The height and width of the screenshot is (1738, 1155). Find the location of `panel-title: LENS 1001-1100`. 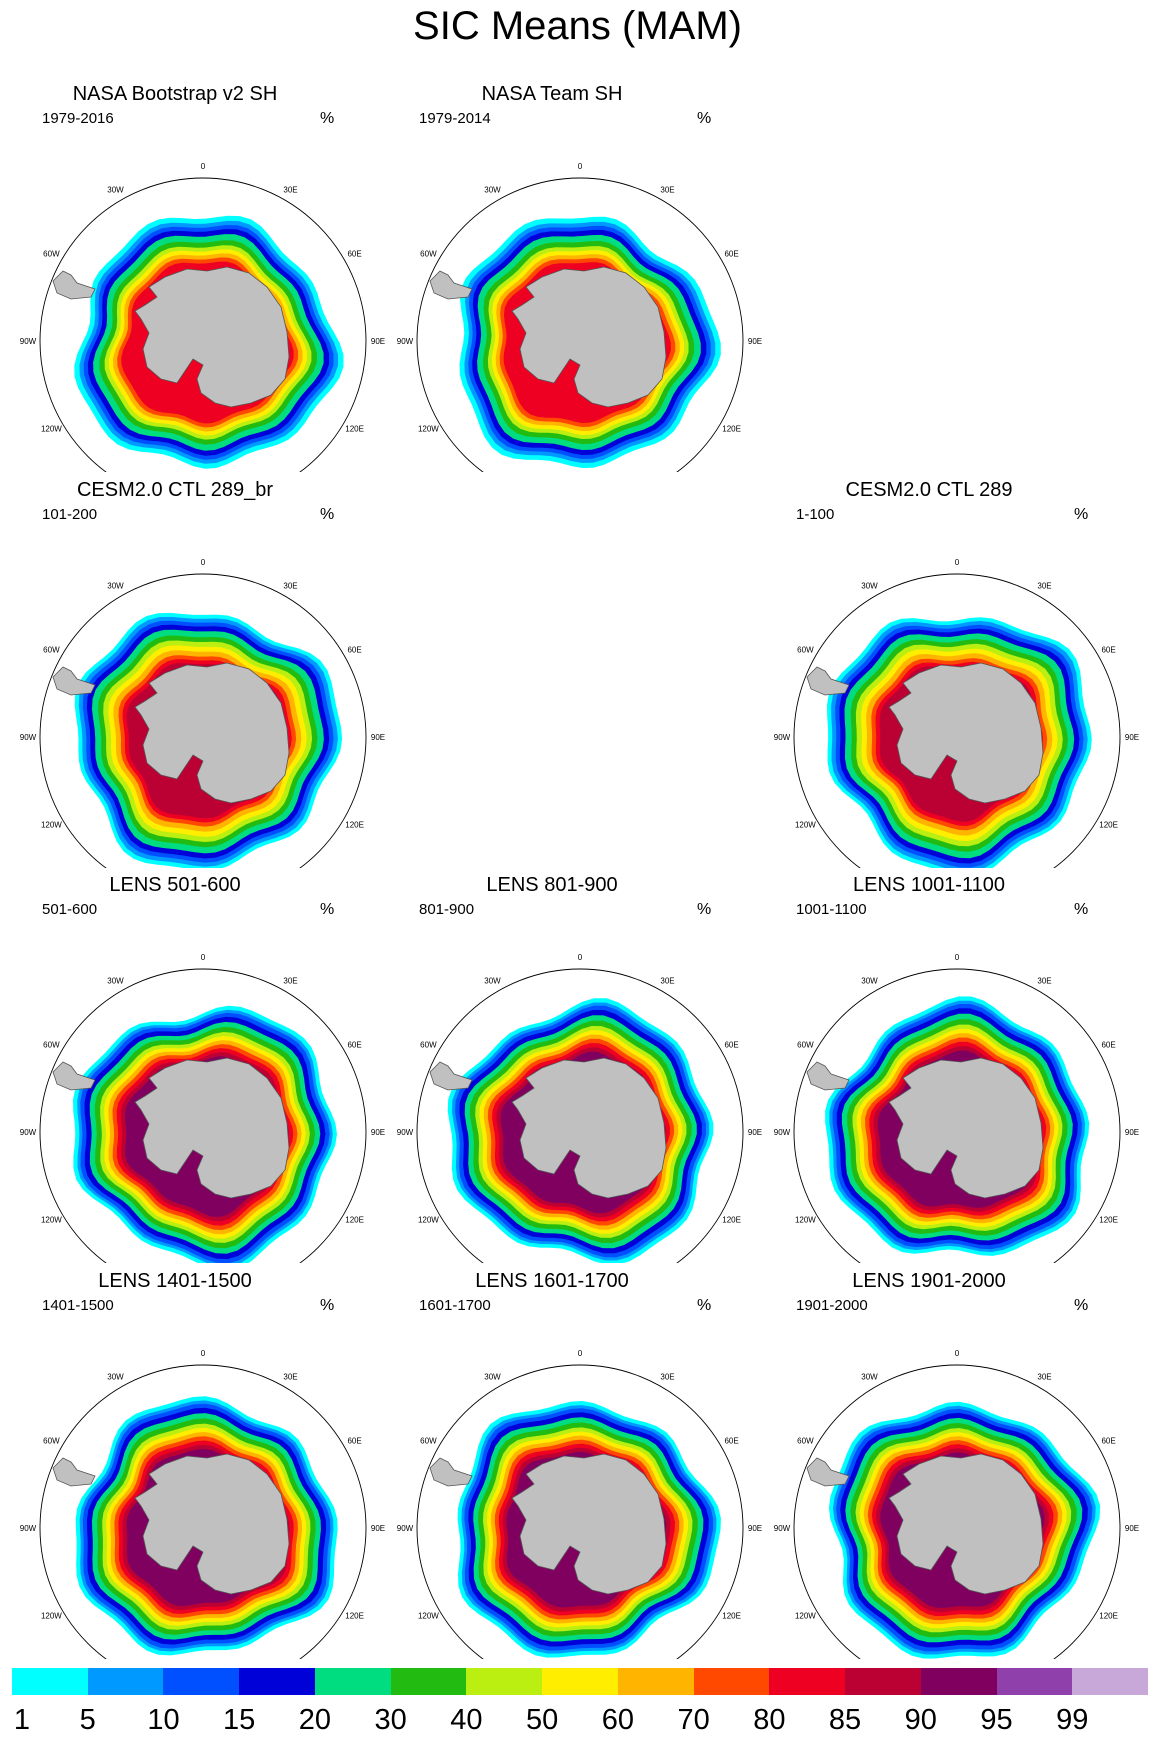

panel-title: LENS 1001-1100 is located at coordinates (929, 885).